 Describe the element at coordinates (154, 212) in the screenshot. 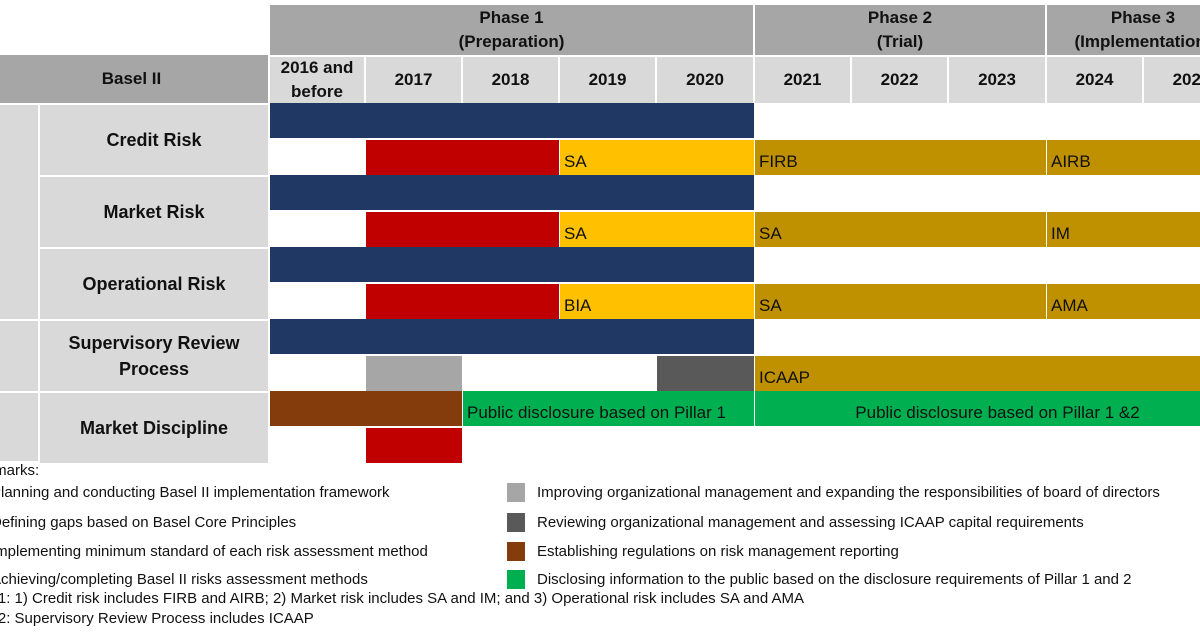

I see `row-label: Market Risk` at that location.